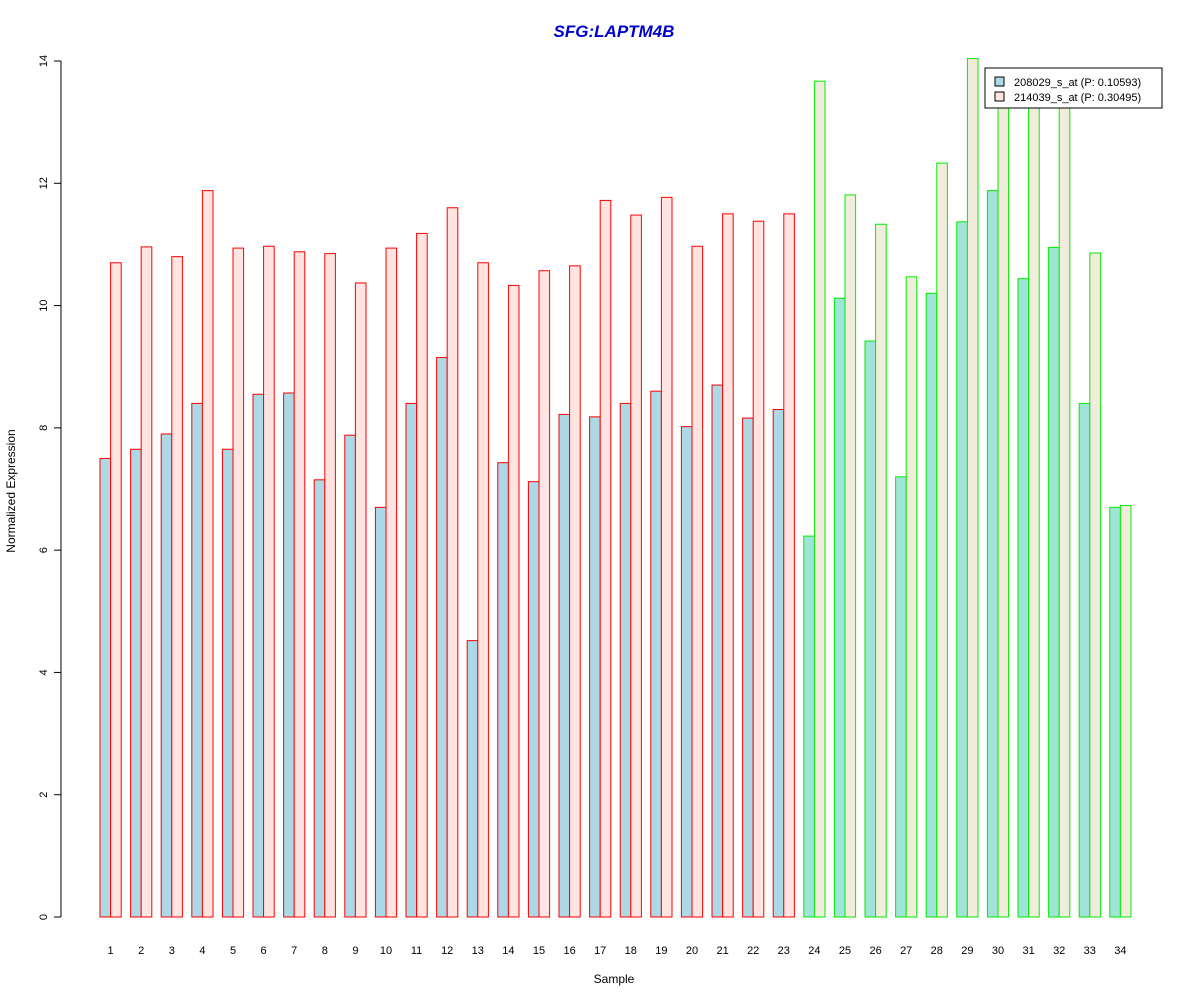 The width and height of the screenshot is (1200, 1005). What do you see at coordinates (44, 672) in the screenshot?
I see `y-tick-label: 4` at bounding box center [44, 672].